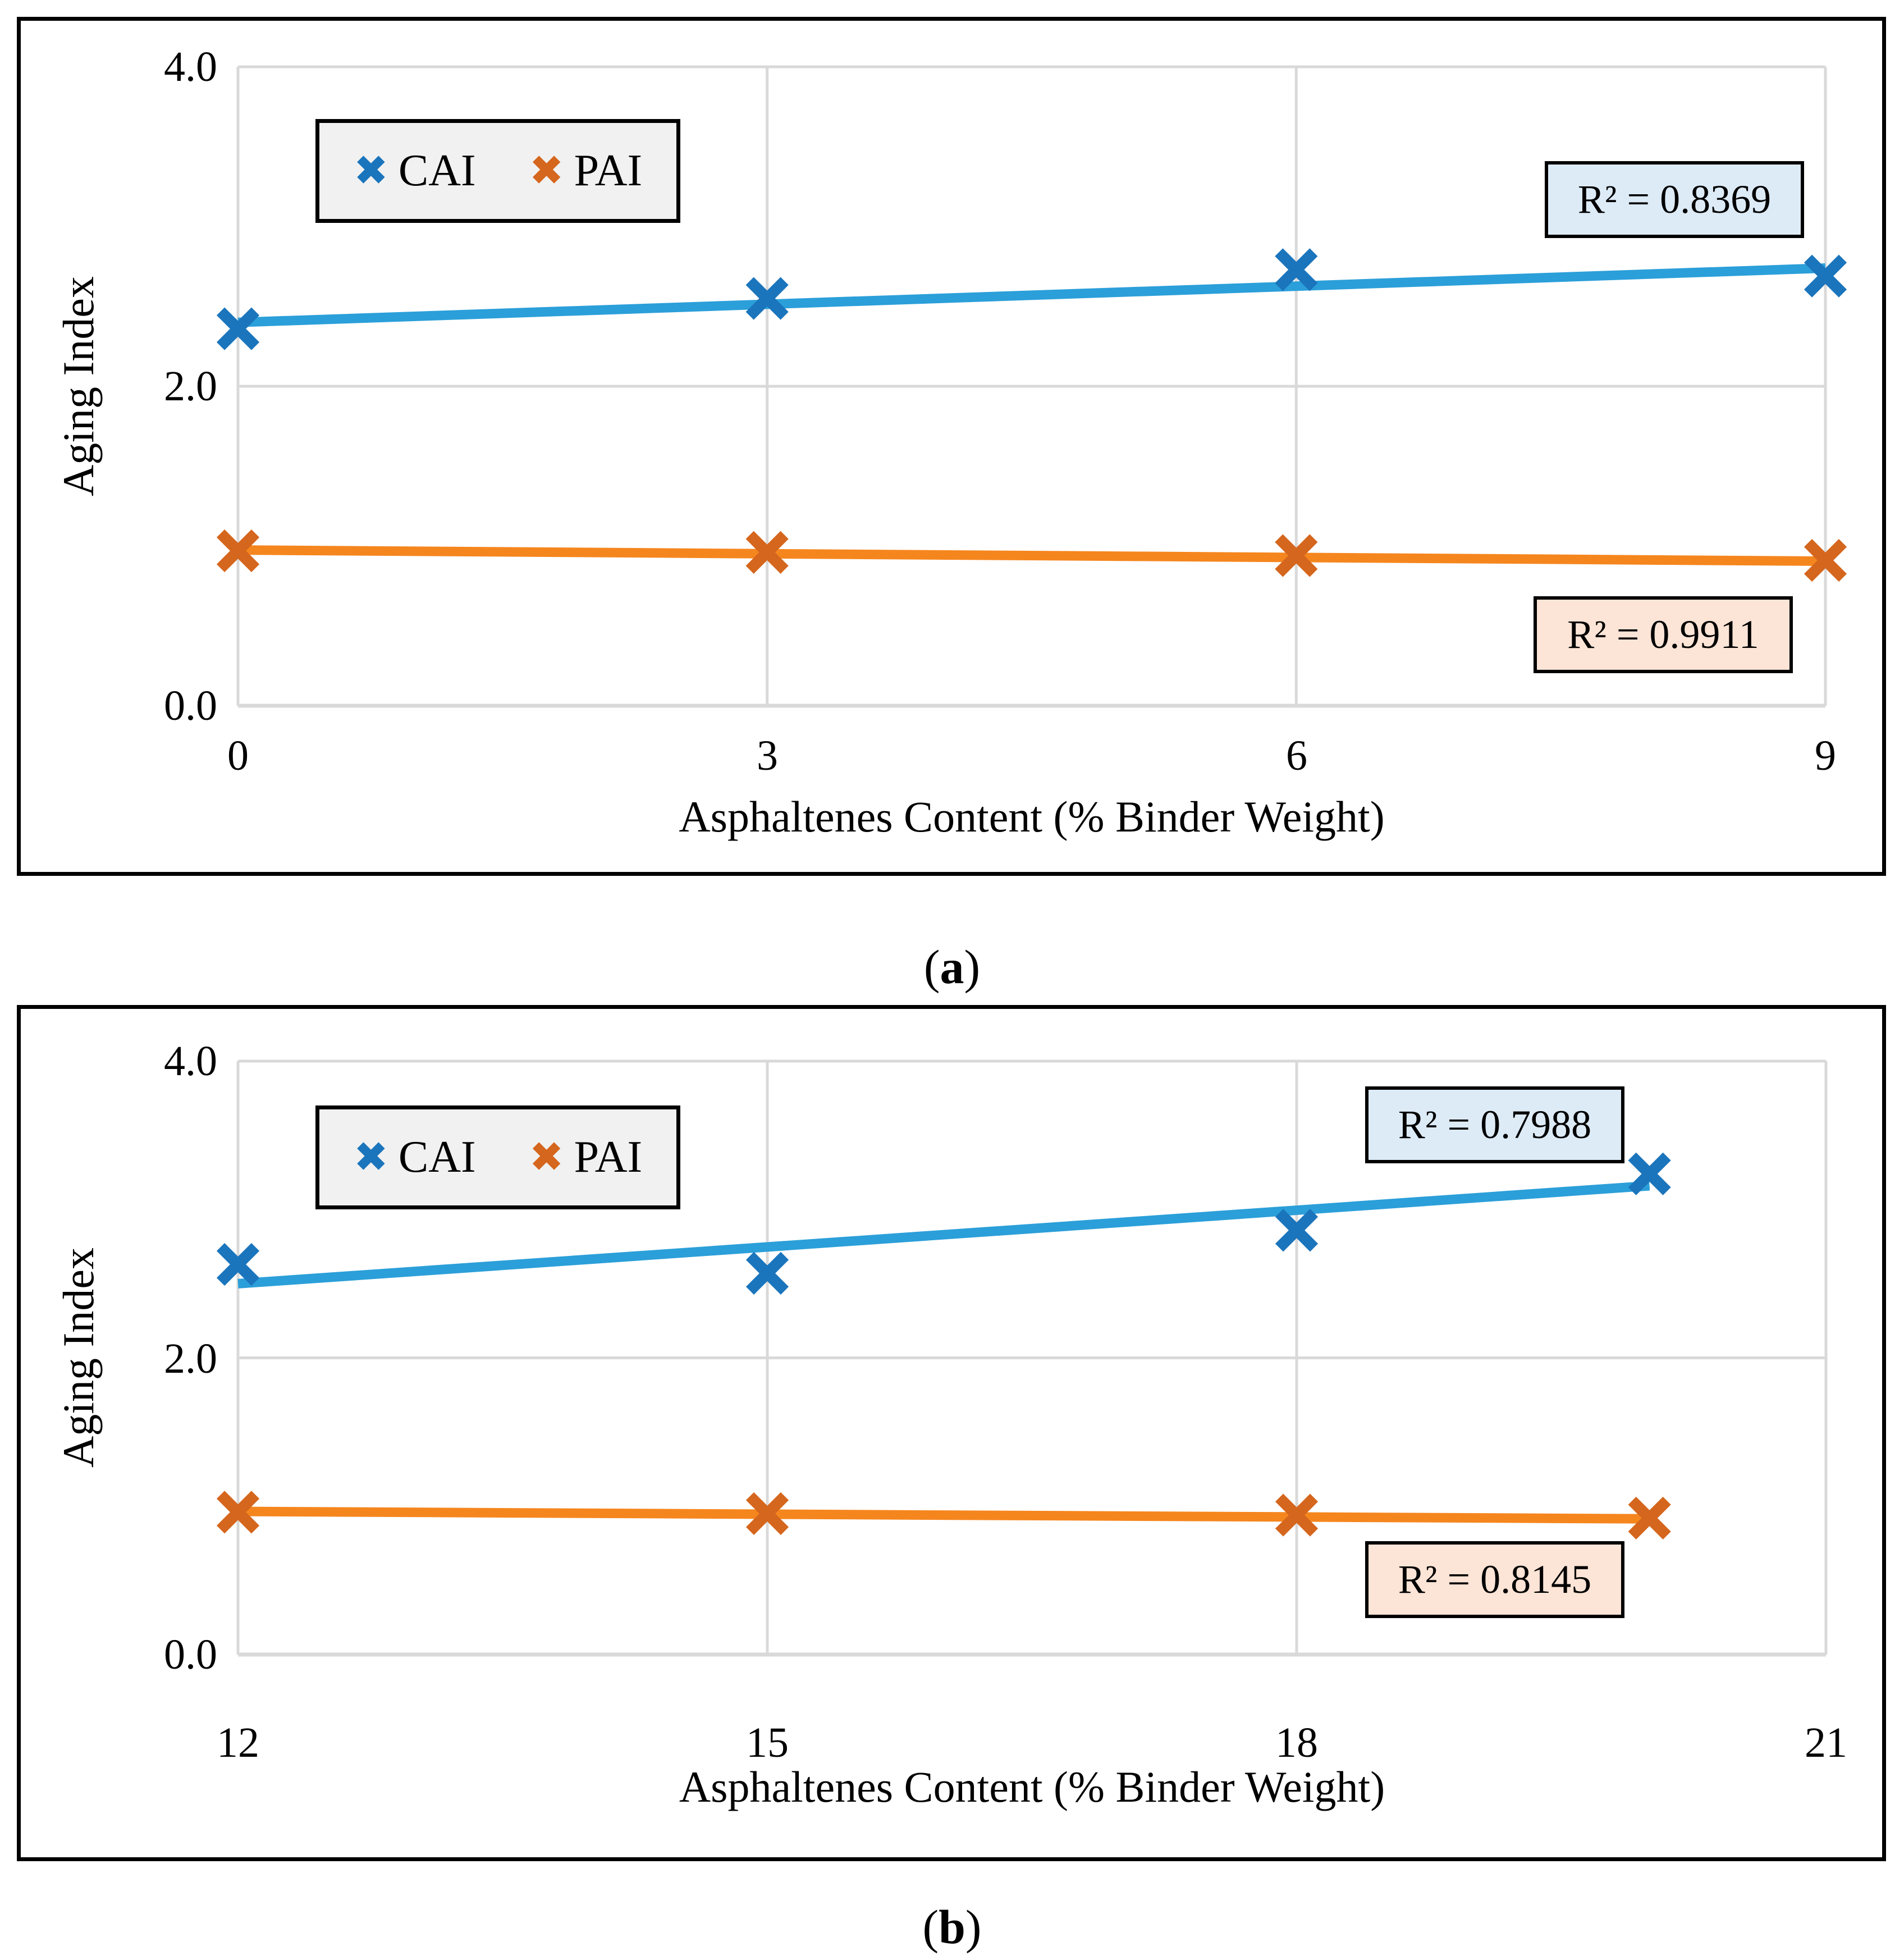 The height and width of the screenshot is (1960, 1904). What do you see at coordinates (1675, 199) in the screenshot?
I see `r2-annotation-cai: R² = 0.8369` at bounding box center [1675, 199].